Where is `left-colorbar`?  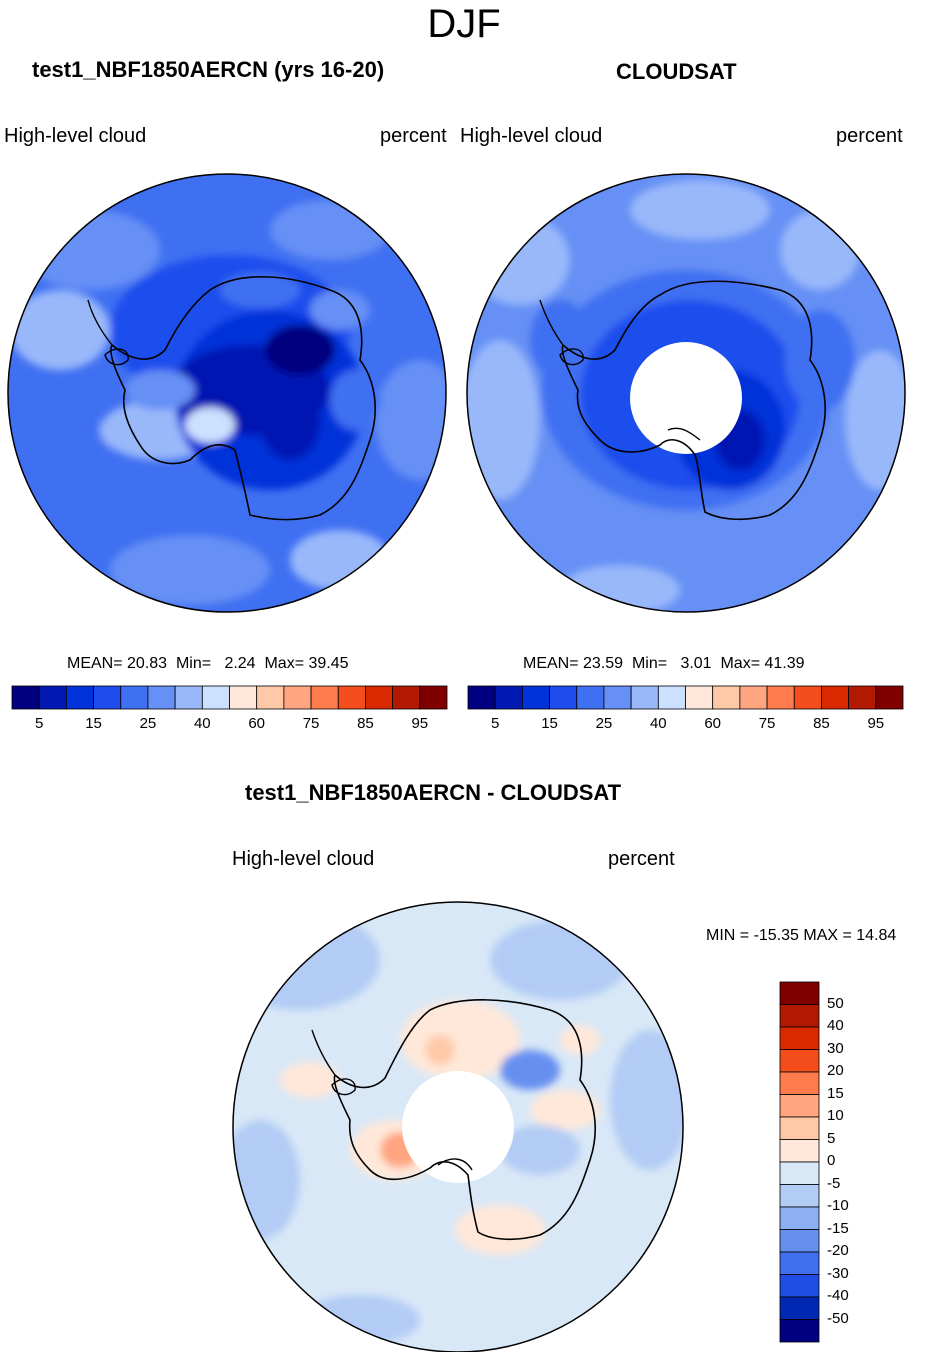
left-colorbar is located at coordinates (229, 697).